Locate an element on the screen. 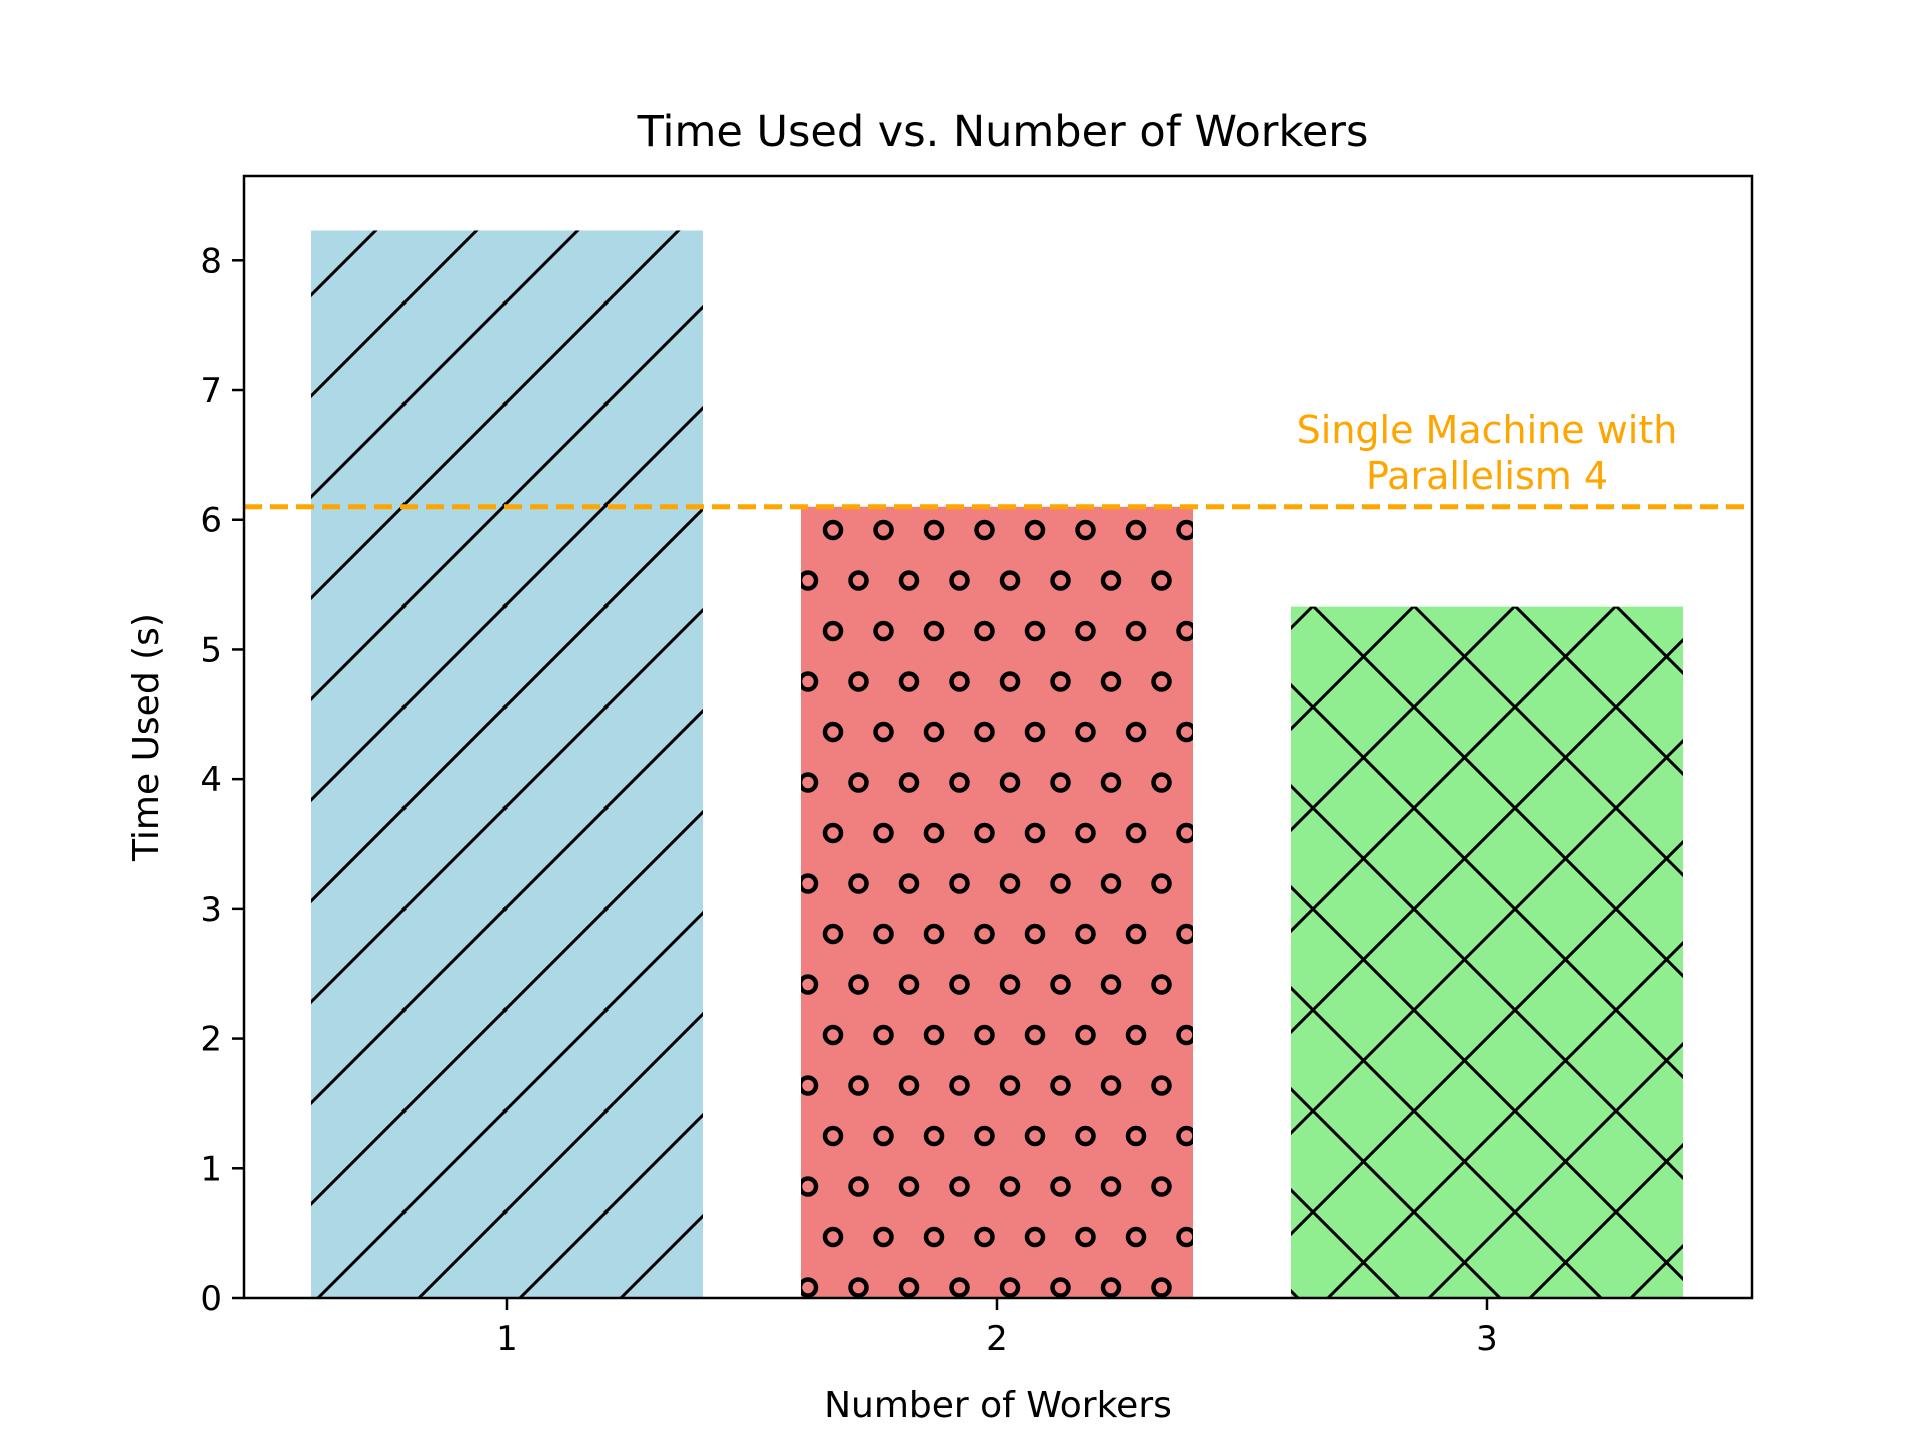  y-tick-label: 0 is located at coordinates (211, 1299).